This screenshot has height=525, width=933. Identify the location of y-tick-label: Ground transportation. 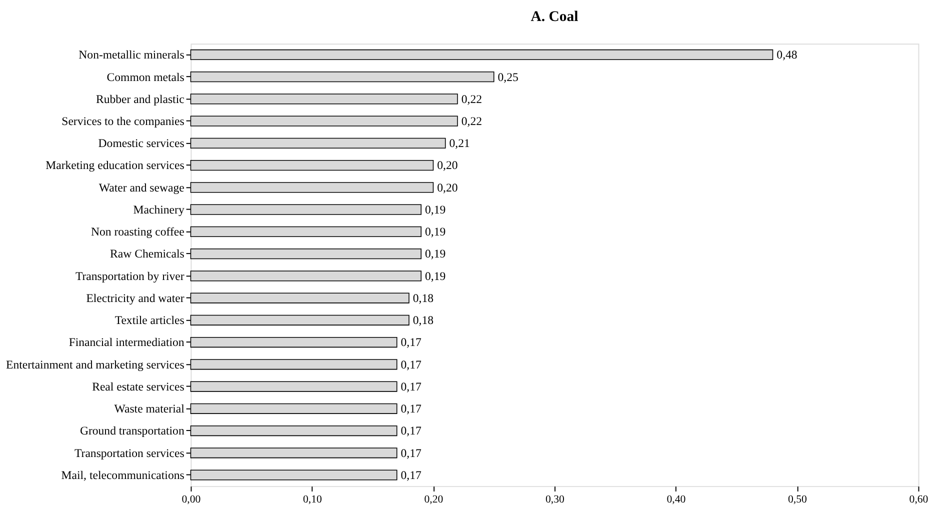
(132, 431).